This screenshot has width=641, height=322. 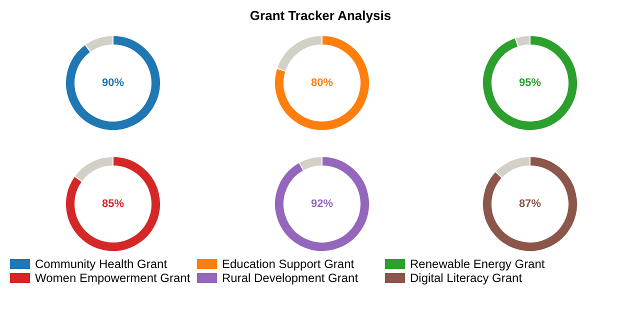 I want to click on data-label: 90%, so click(x=113, y=83).